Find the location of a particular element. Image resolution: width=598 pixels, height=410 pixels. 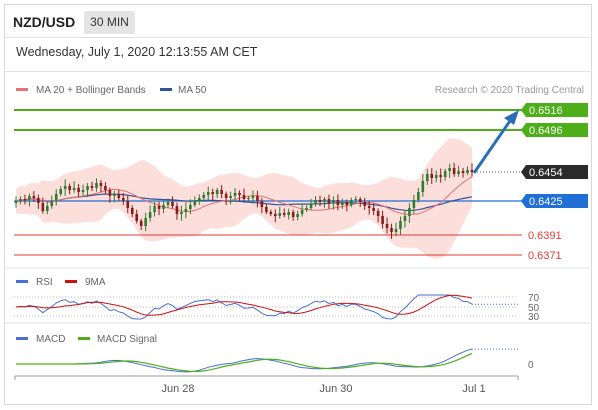

projection-arrow-shaft is located at coordinates (493, 145).